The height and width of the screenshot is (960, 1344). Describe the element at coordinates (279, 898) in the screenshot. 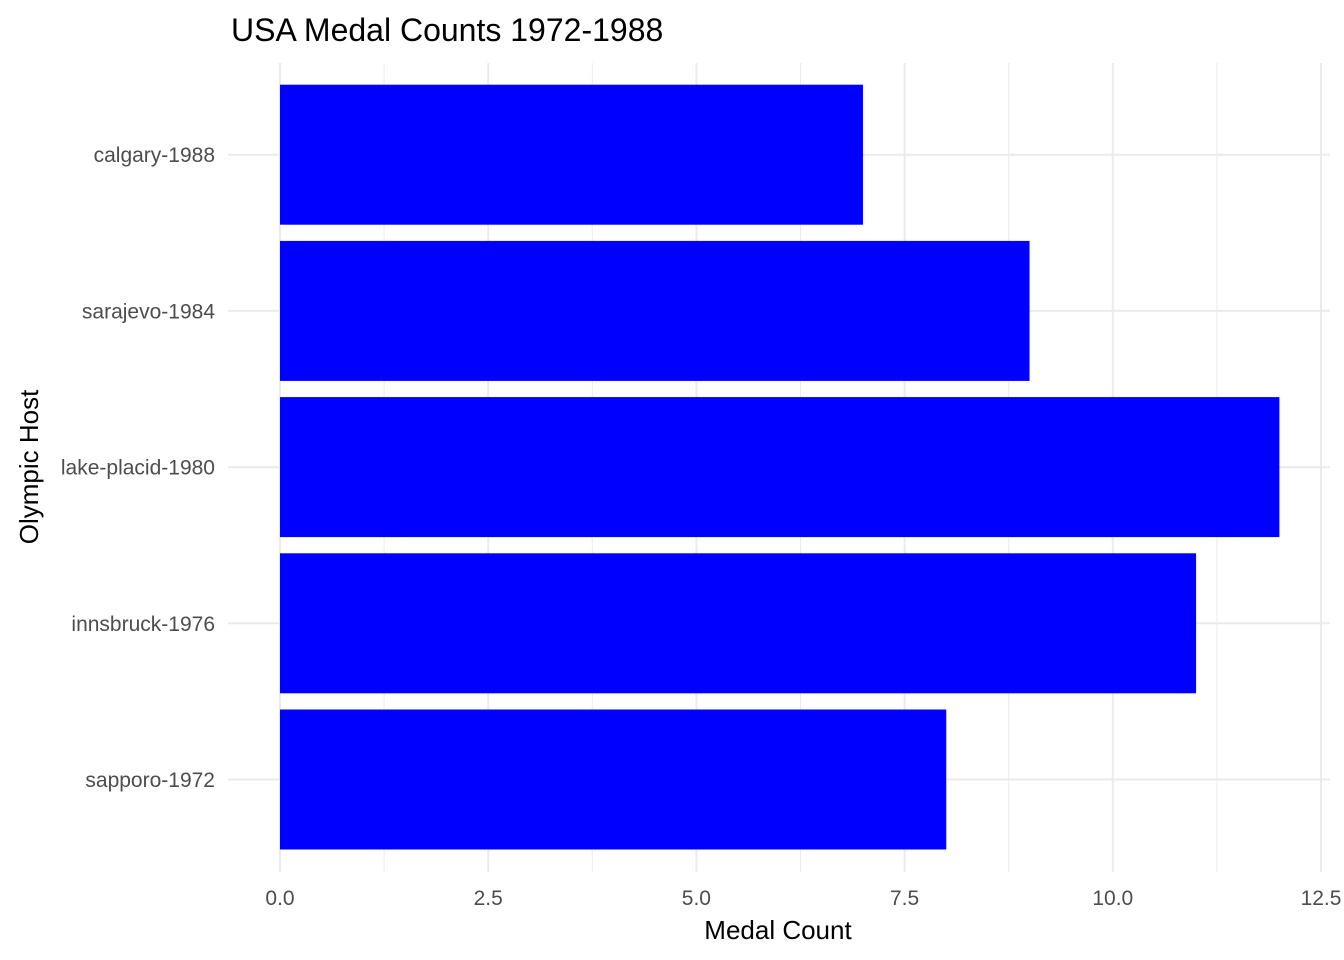

I see `x-tick-label: 0.0` at that location.